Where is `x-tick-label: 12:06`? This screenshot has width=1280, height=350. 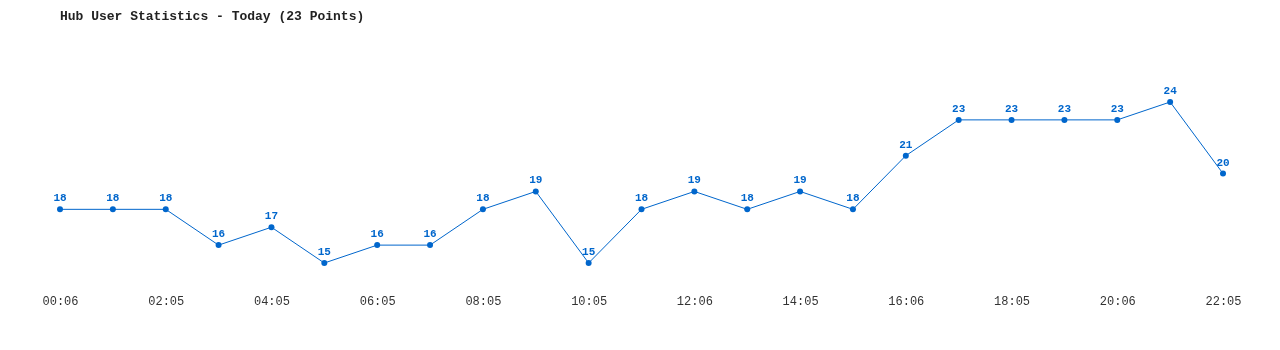
x-tick-label: 12:06 is located at coordinates (694, 301).